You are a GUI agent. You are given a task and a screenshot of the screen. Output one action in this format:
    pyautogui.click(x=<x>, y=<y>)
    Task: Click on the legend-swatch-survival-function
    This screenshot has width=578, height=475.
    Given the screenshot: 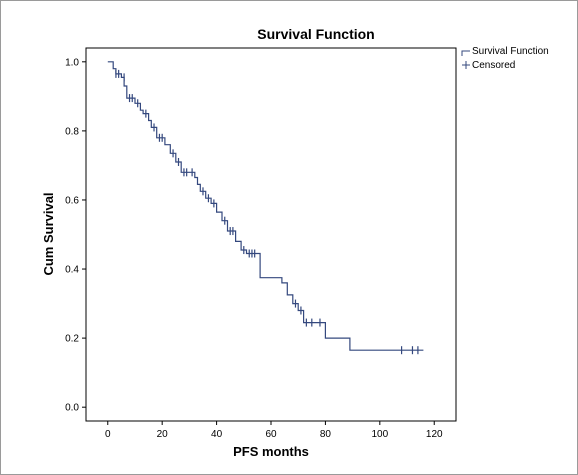 What is the action you would take?
    pyautogui.click(x=465, y=53)
    